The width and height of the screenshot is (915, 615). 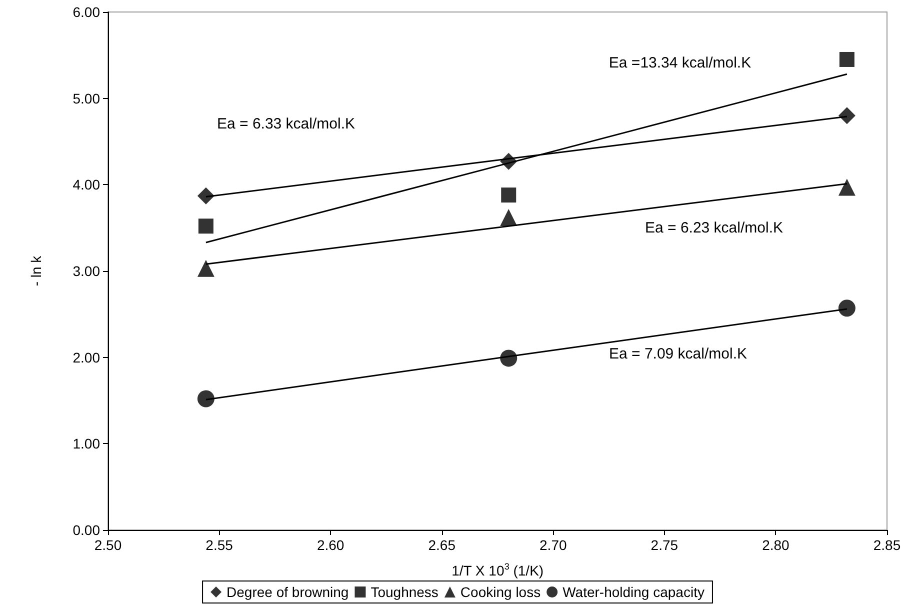 I want to click on legend-label: Water-holding capacity, so click(x=633, y=592).